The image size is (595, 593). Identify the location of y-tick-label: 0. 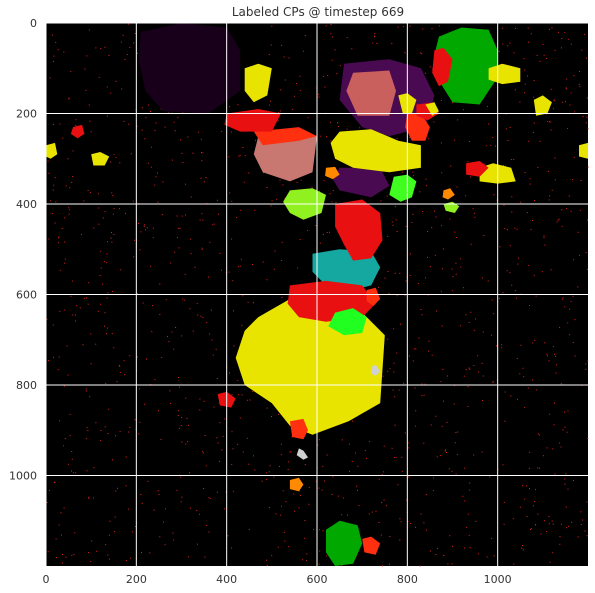
(33, 23).